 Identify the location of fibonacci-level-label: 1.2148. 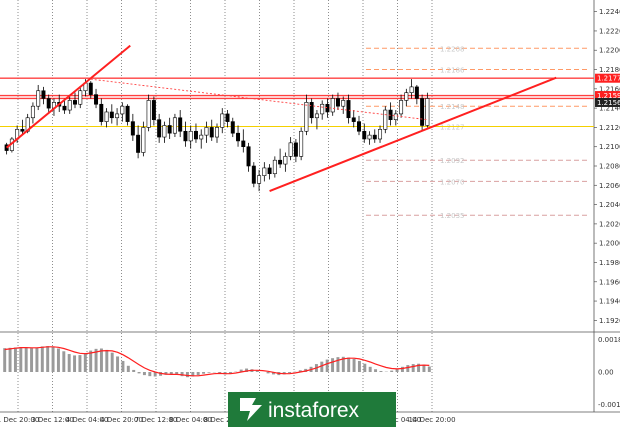
(452, 107).